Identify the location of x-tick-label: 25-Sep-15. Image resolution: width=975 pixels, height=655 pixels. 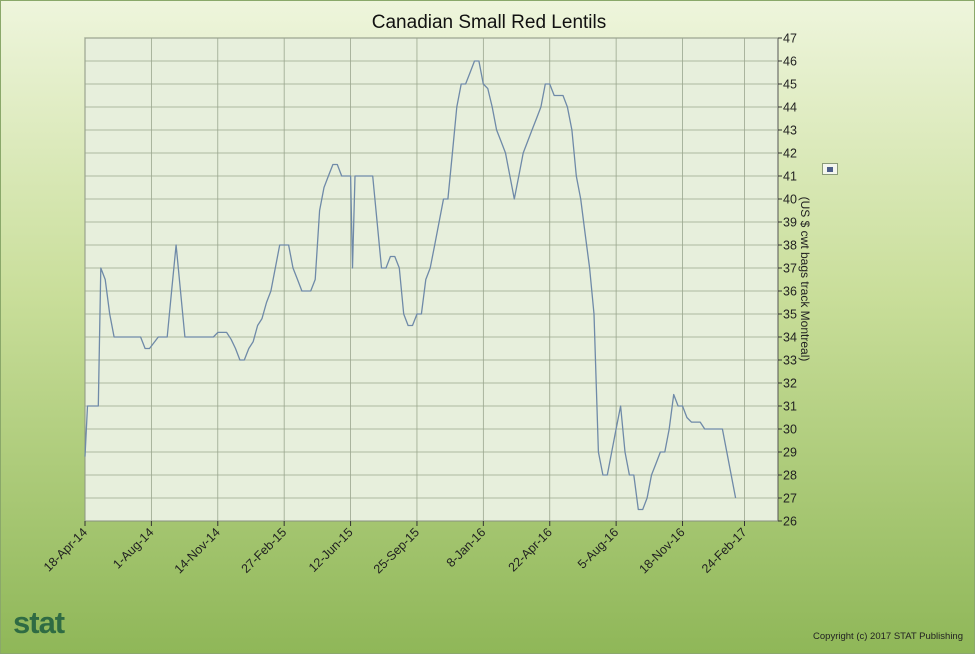
(396, 550).